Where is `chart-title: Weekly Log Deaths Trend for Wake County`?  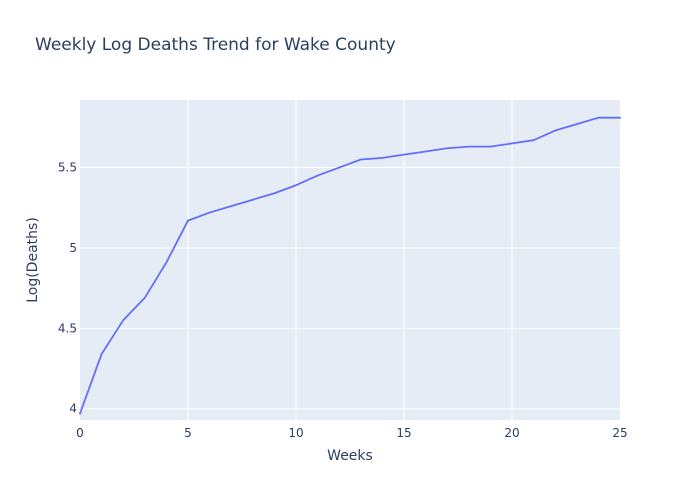
chart-title: Weekly Log Deaths Trend for Wake County is located at coordinates (215, 45).